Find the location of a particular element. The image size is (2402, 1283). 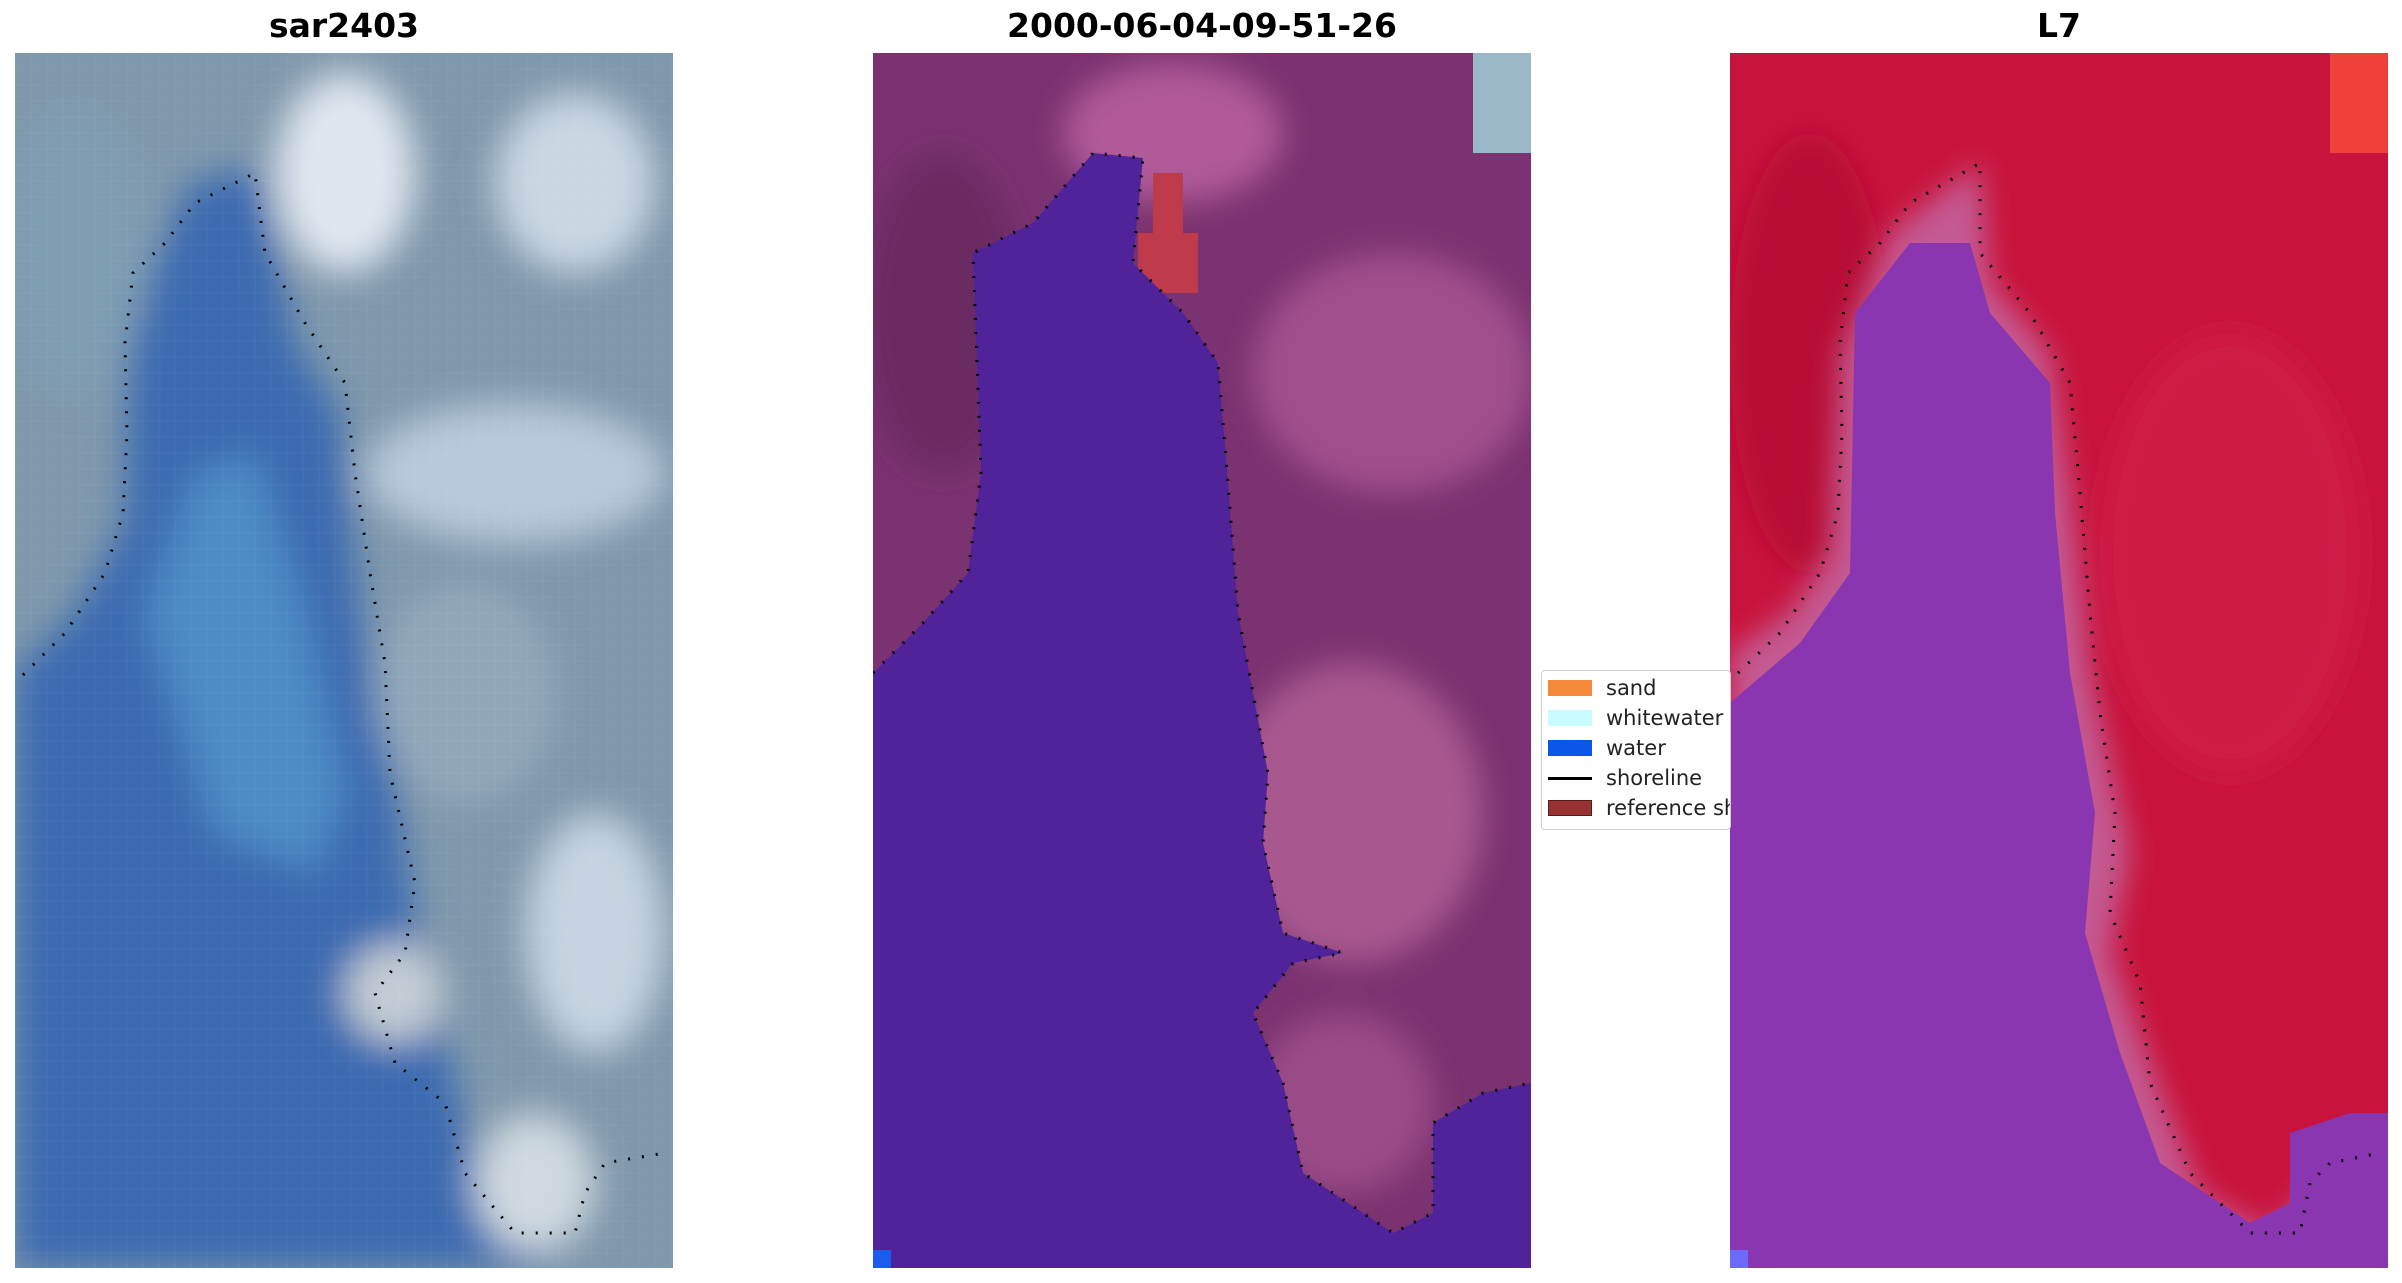

legend-label-water: water is located at coordinates (1636, 748).